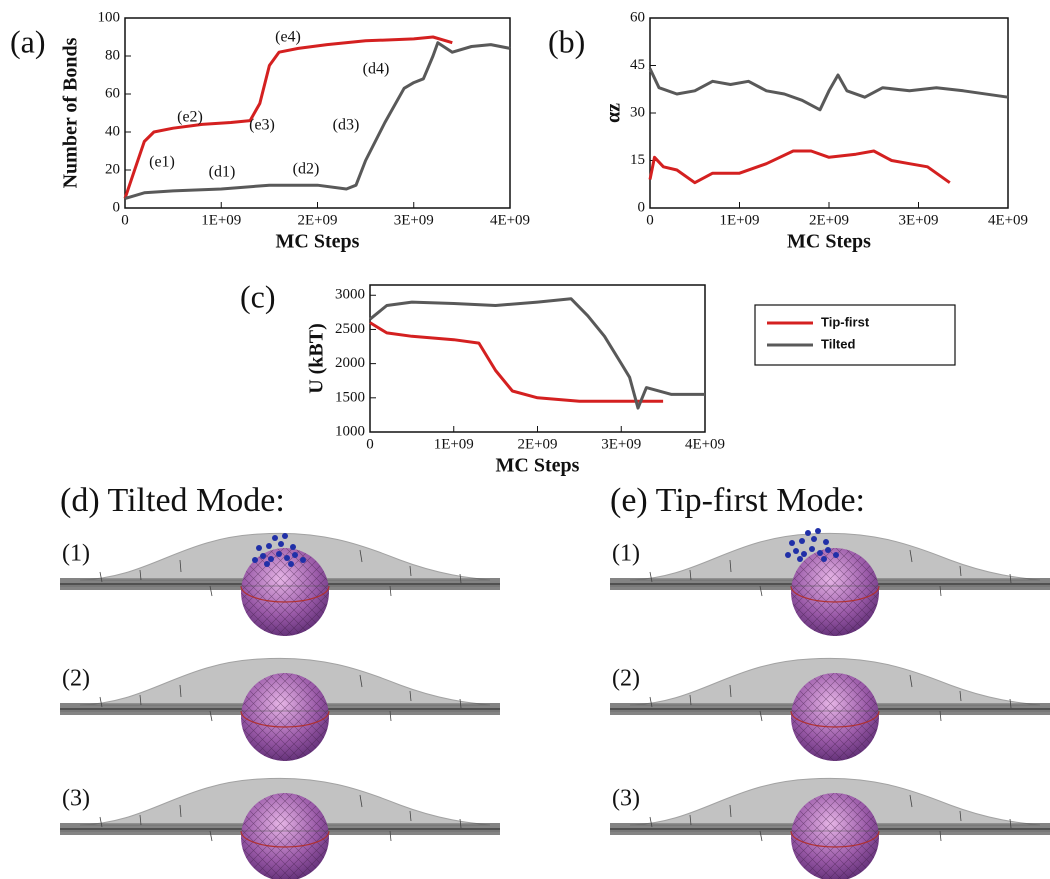 Image resolution: width=1050 pixels, height=879 pixels. I want to click on y-axis-label: αz, so click(614, 113).